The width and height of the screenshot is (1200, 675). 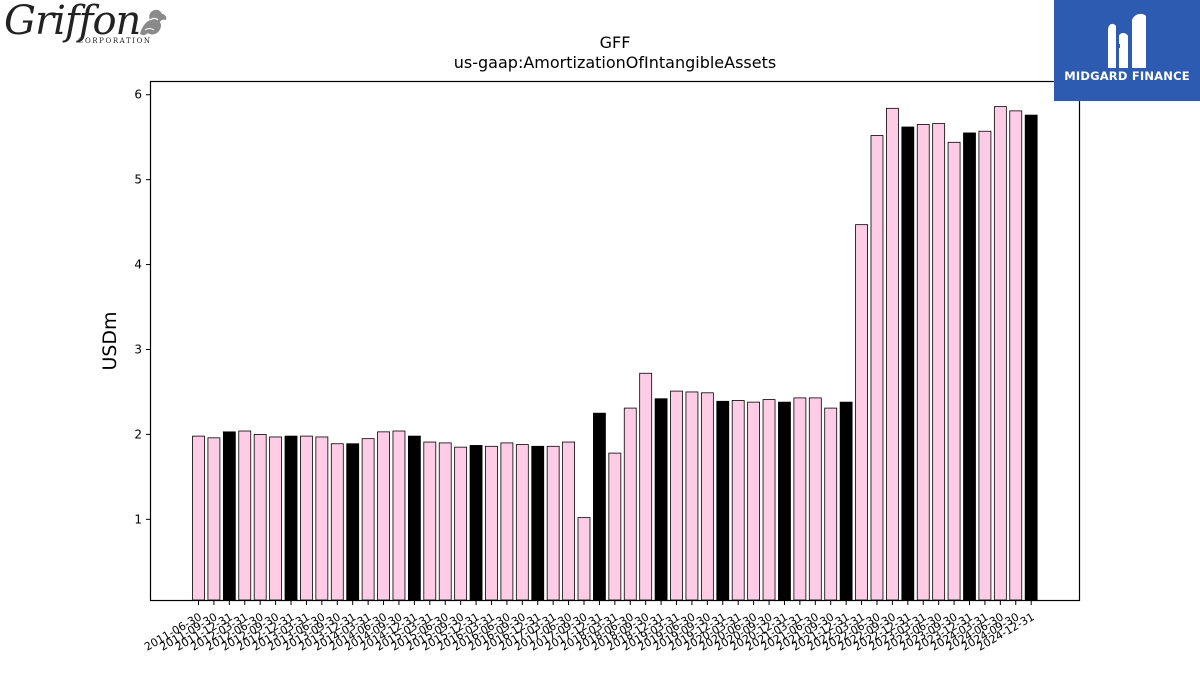 What do you see at coordinates (153, 22) in the screenshot?
I see `griffin-icon` at bounding box center [153, 22].